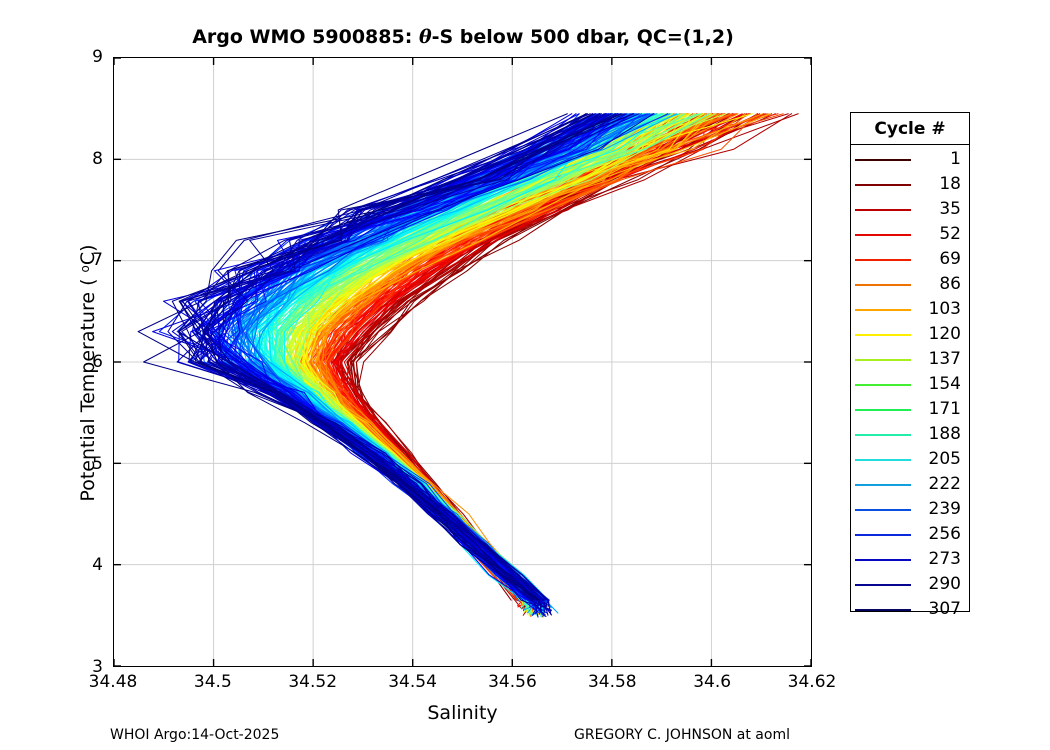 The image size is (1050, 750). Describe the element at coordinates (88, 255) in the screenshot. I see `y-axis-label-suffix: C)` at that location.